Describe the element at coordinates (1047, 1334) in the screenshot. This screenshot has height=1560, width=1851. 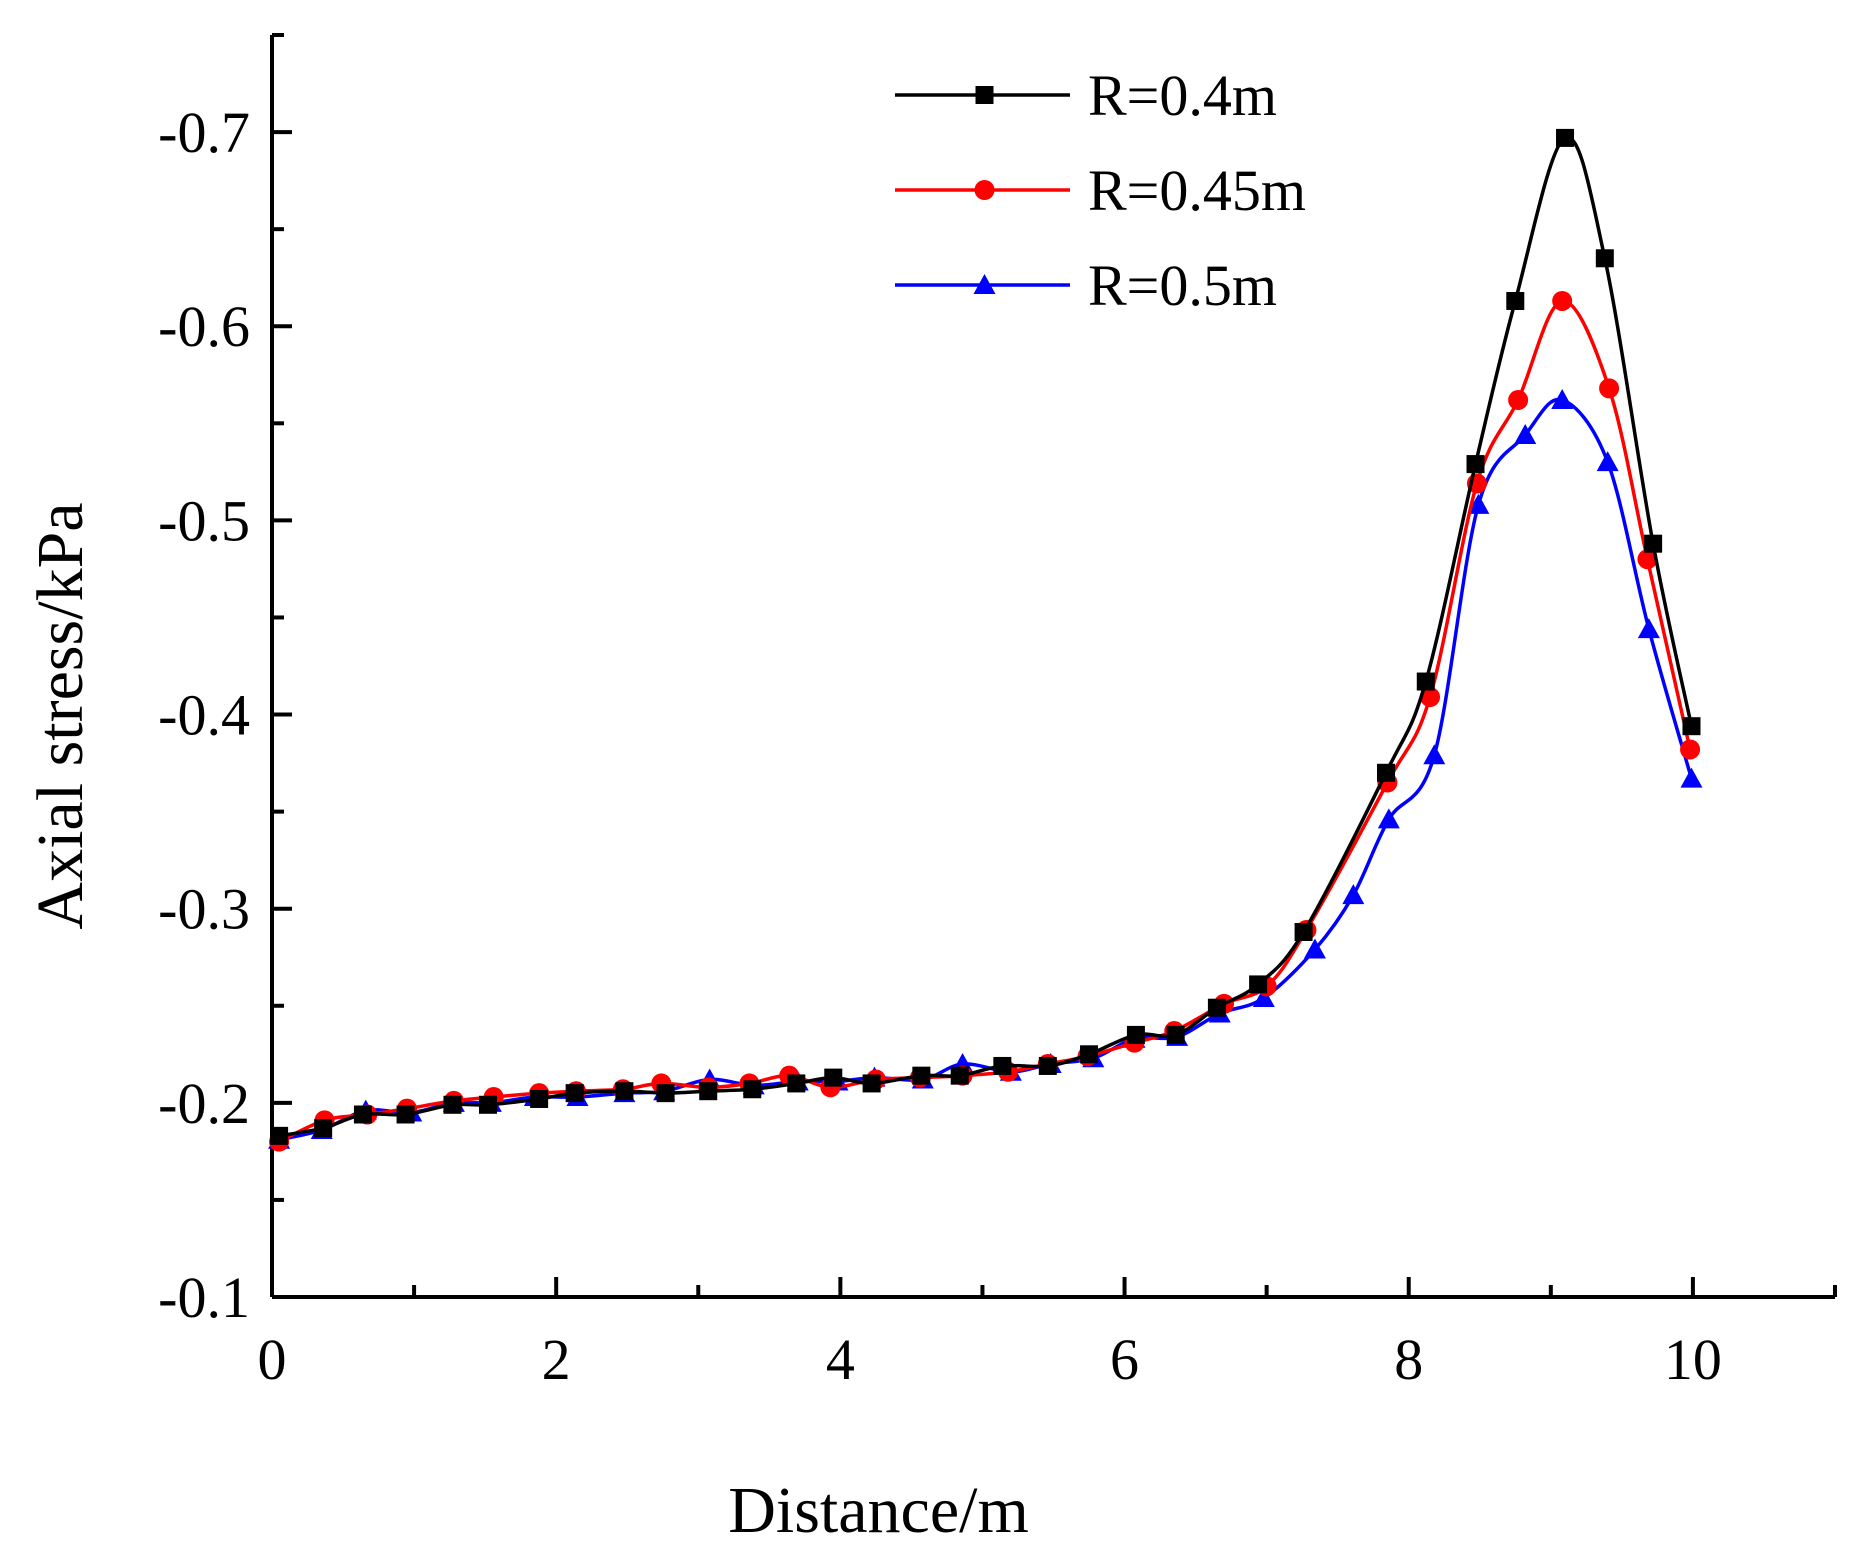
I see `x-ticks: 0 2 4 6 8 10` at that location.